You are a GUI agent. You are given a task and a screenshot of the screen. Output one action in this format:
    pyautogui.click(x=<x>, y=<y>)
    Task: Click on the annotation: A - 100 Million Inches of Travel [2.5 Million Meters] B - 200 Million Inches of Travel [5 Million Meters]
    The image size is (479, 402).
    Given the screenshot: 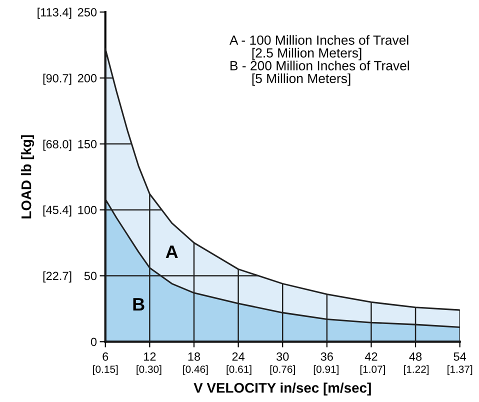 What is the action you would take?
    pyautogui.click(x=319, y=60)
    